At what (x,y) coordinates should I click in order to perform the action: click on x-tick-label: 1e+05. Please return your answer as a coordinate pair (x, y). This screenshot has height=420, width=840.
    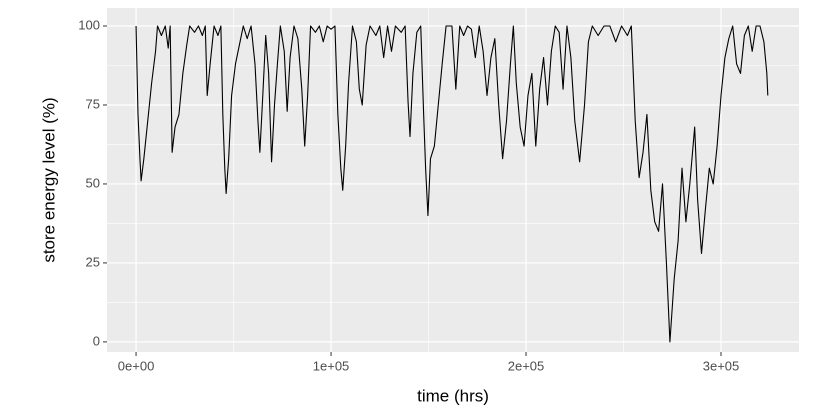
    Looking at the image, I should click on (331, 365).